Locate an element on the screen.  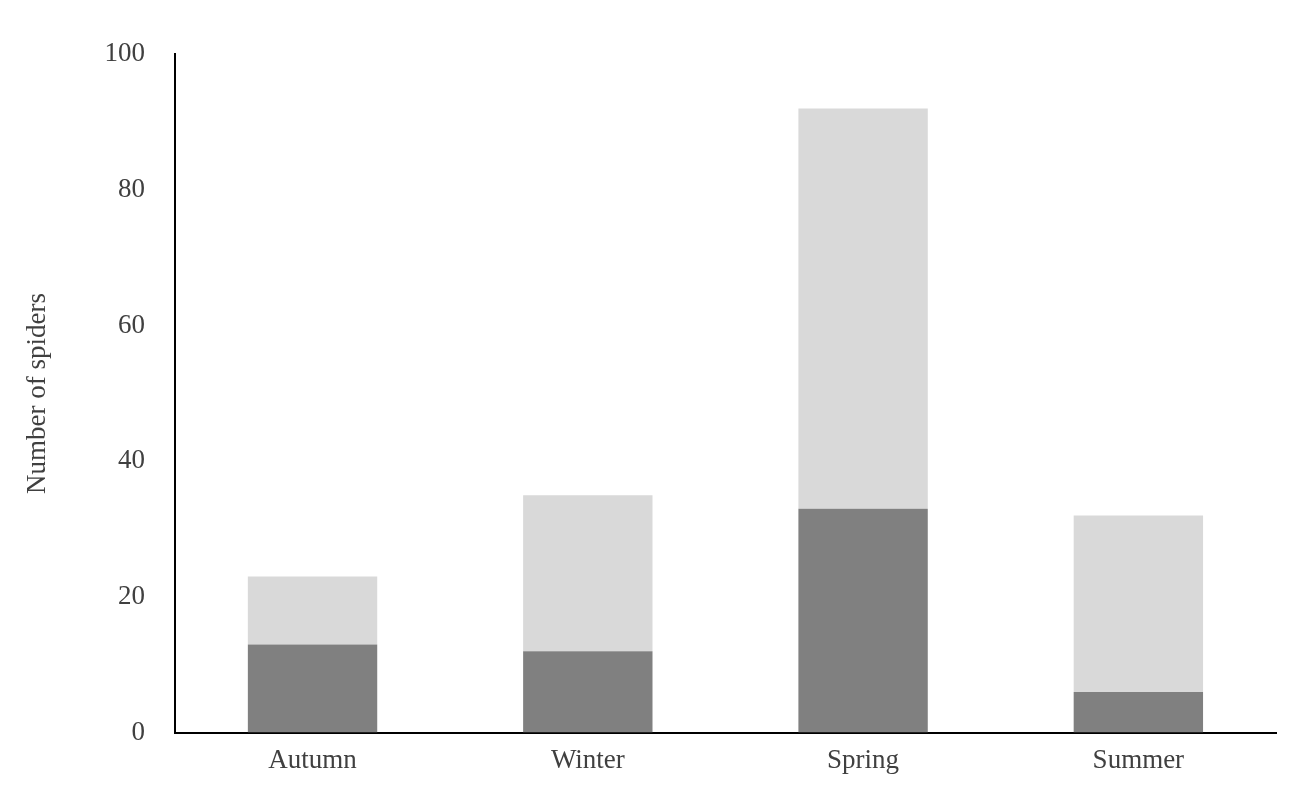
x-tick-label: Summer is located at coordinates (1138, 758).